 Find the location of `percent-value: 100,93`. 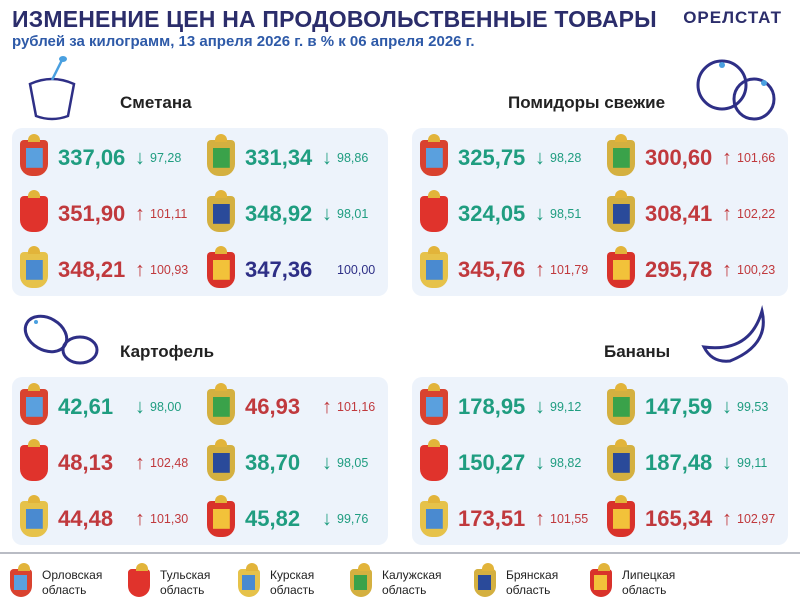

percent-value: 100,93 is located at coordinates (169, 270).